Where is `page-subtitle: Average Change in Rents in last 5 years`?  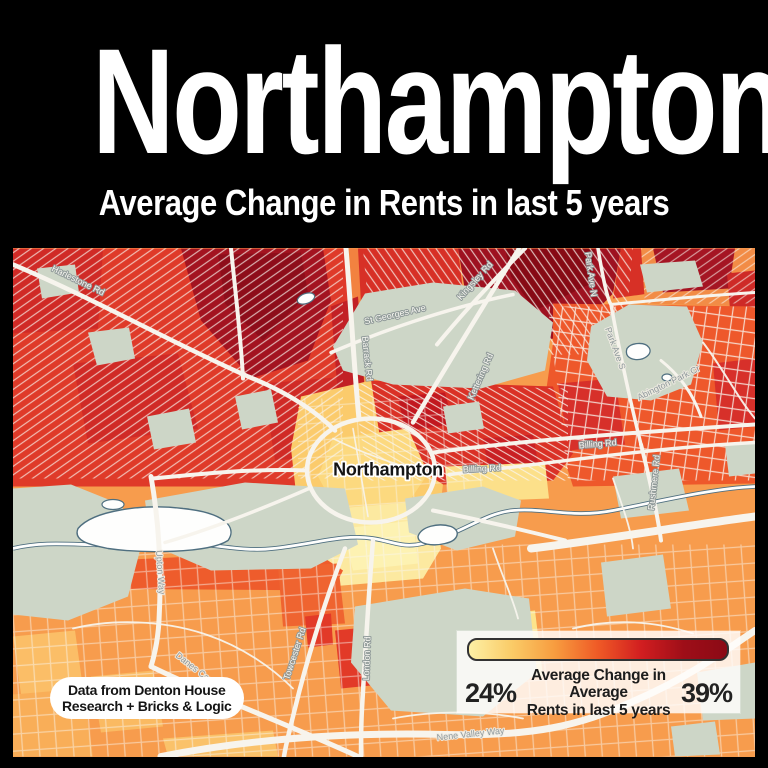 page-subtitle: Average Change in Rents in last 5 years is located at coordinates (384, 202).